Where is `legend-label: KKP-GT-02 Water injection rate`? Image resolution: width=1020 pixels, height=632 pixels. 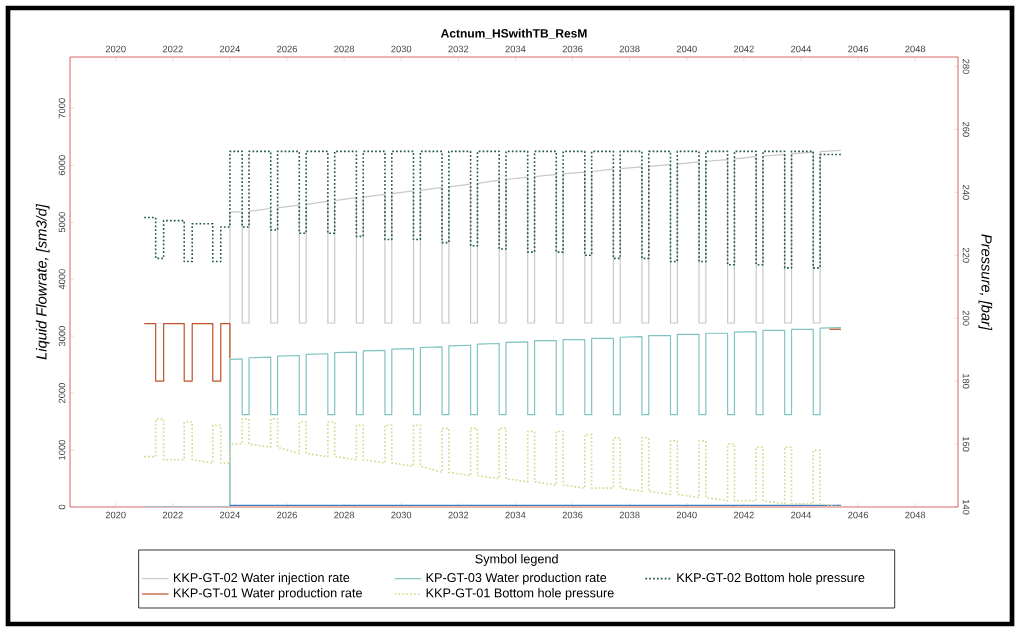
legend-label: KKP-GT-02 Water injection rate is located at coordinates (261, 578).